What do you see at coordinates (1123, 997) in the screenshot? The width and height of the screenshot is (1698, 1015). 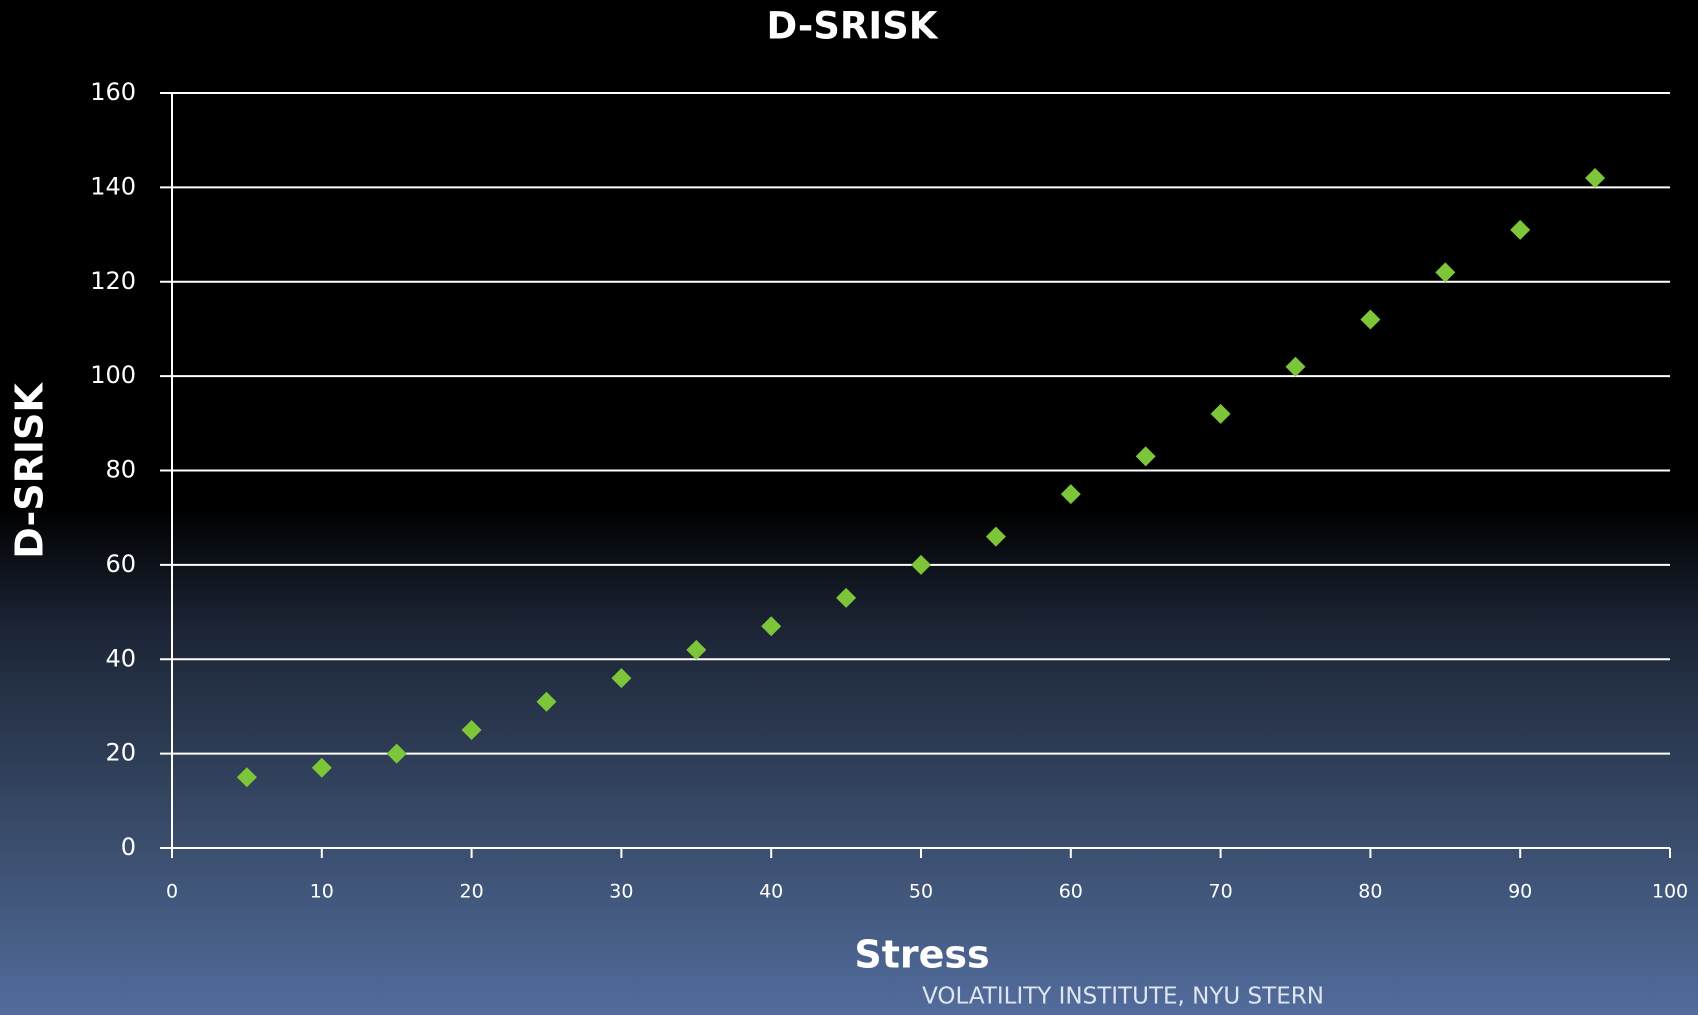 I see `footer: VOLATILITY INSTITUTE, NYU STERN` at bounding box center [1123, 997].